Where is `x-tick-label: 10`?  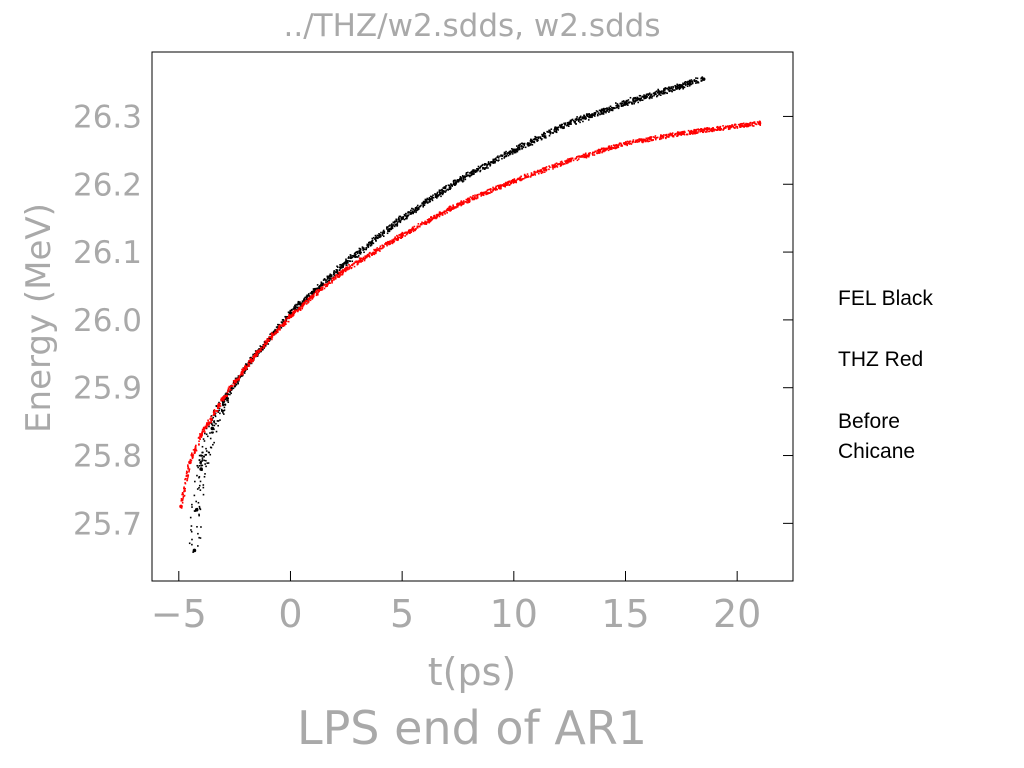 x-tick-label: 10 is located at coordinates (514, 614).